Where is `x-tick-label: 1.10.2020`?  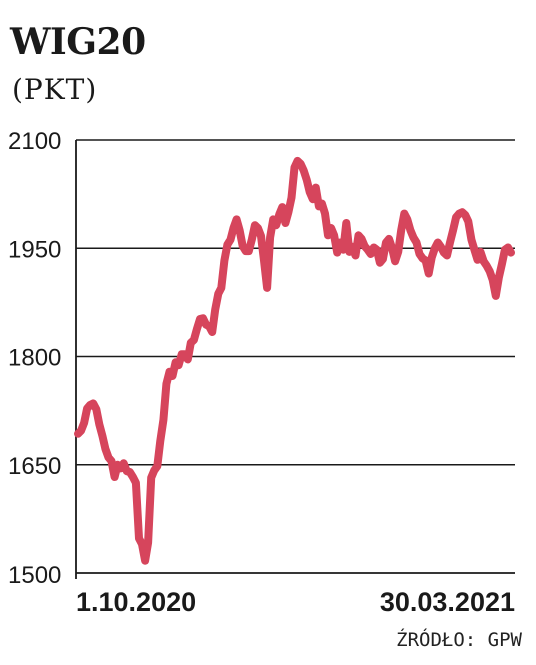
x-tick-label: 1.10.2020 is located at coordinates (136, 602).